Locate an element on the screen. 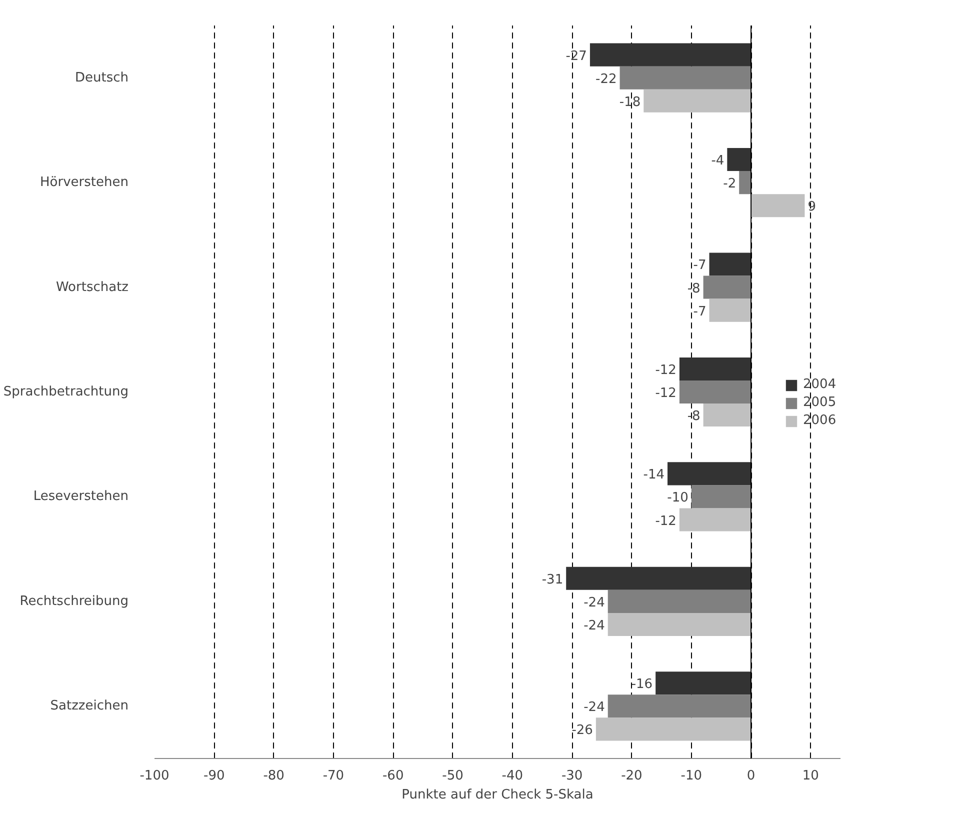  data-label: -27 is located at coordinates (576, 56).